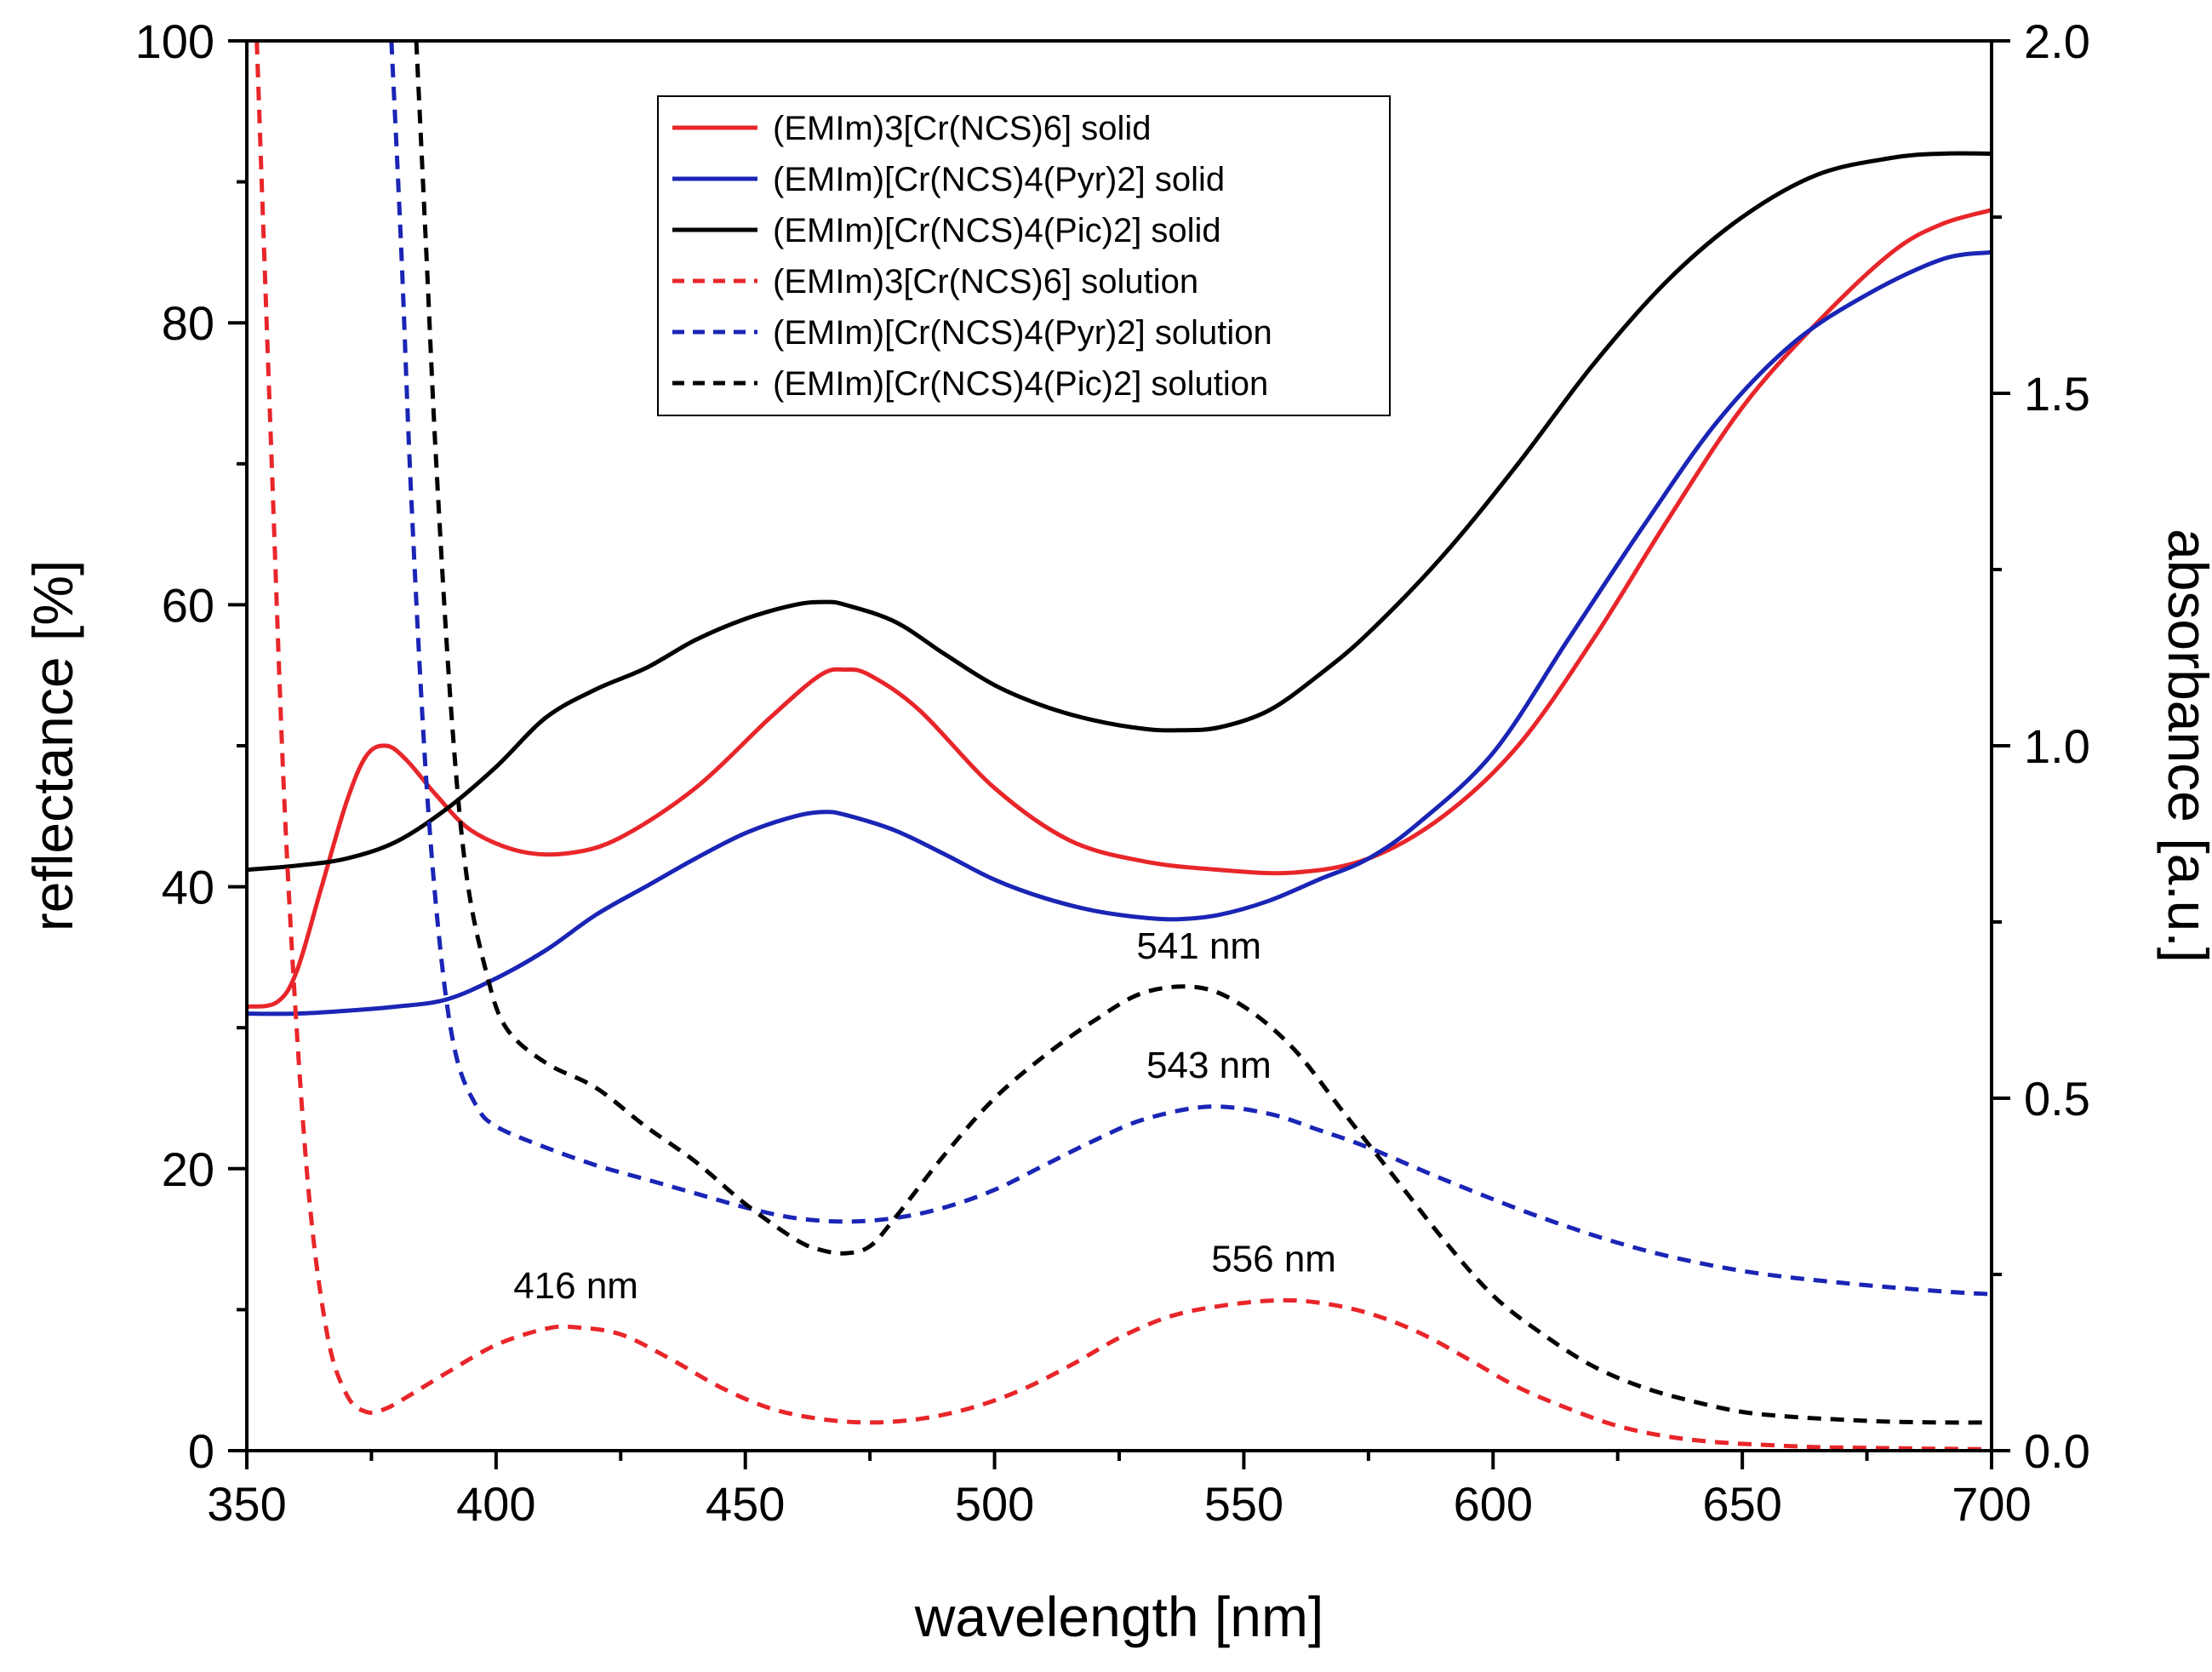  What do you see at coordinates (1493, 1504) in the screenshot?
I see `x-tick-label: 600` at bounding box center [1493, 1504].